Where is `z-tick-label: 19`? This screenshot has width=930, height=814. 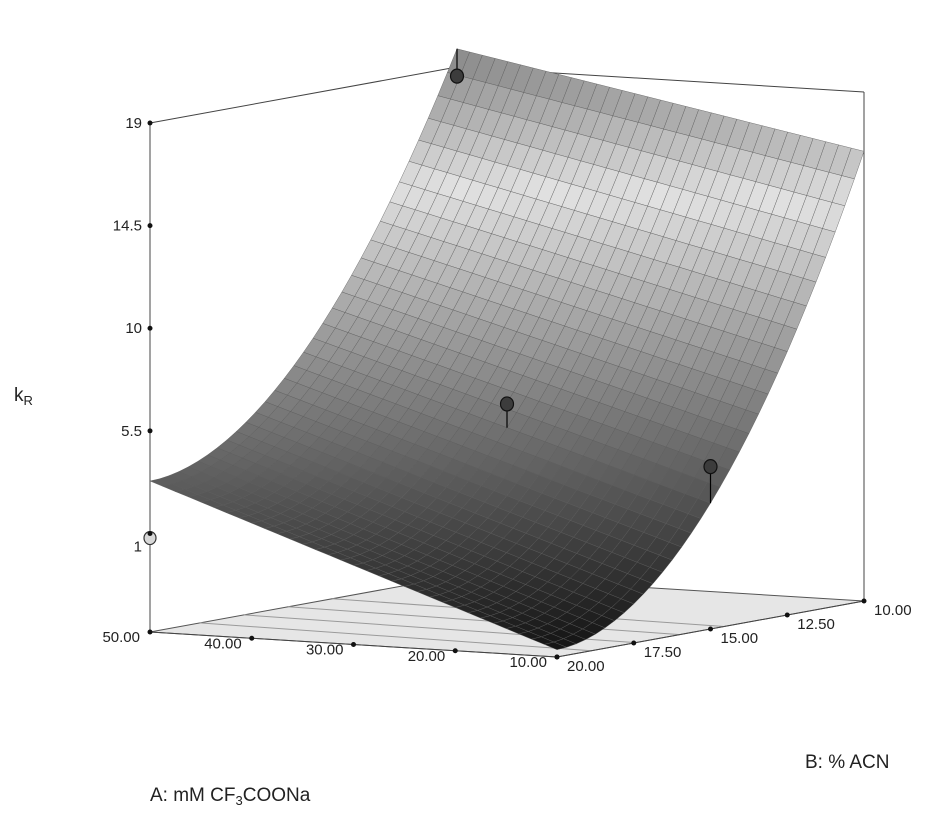
z-tick-label: 19 is located at coordinates (133, 123).